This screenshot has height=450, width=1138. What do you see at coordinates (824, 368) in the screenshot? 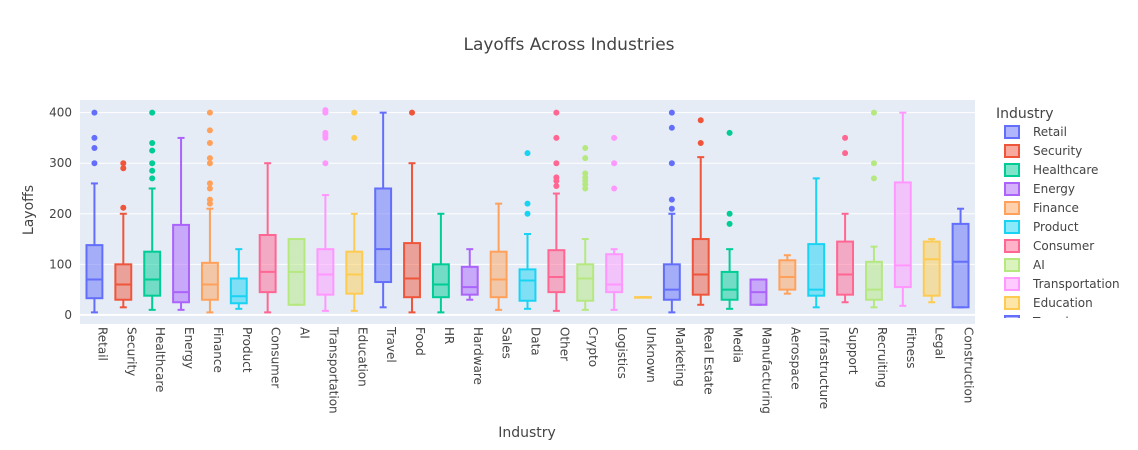
I see `x-tick-label: Infrastructure` at bounding box center [824, 368].